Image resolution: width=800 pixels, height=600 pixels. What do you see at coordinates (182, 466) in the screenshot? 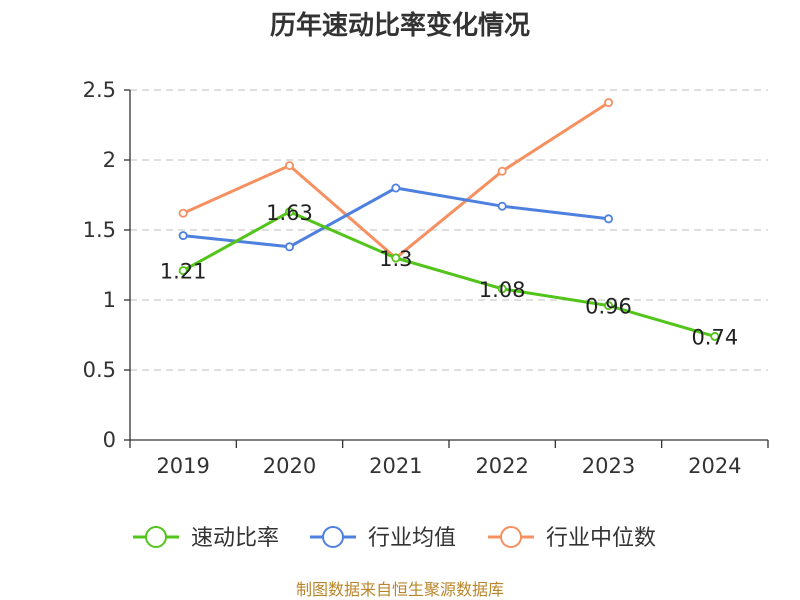
I see `x-tick-label: 2019` at bounding box center [182, 466].